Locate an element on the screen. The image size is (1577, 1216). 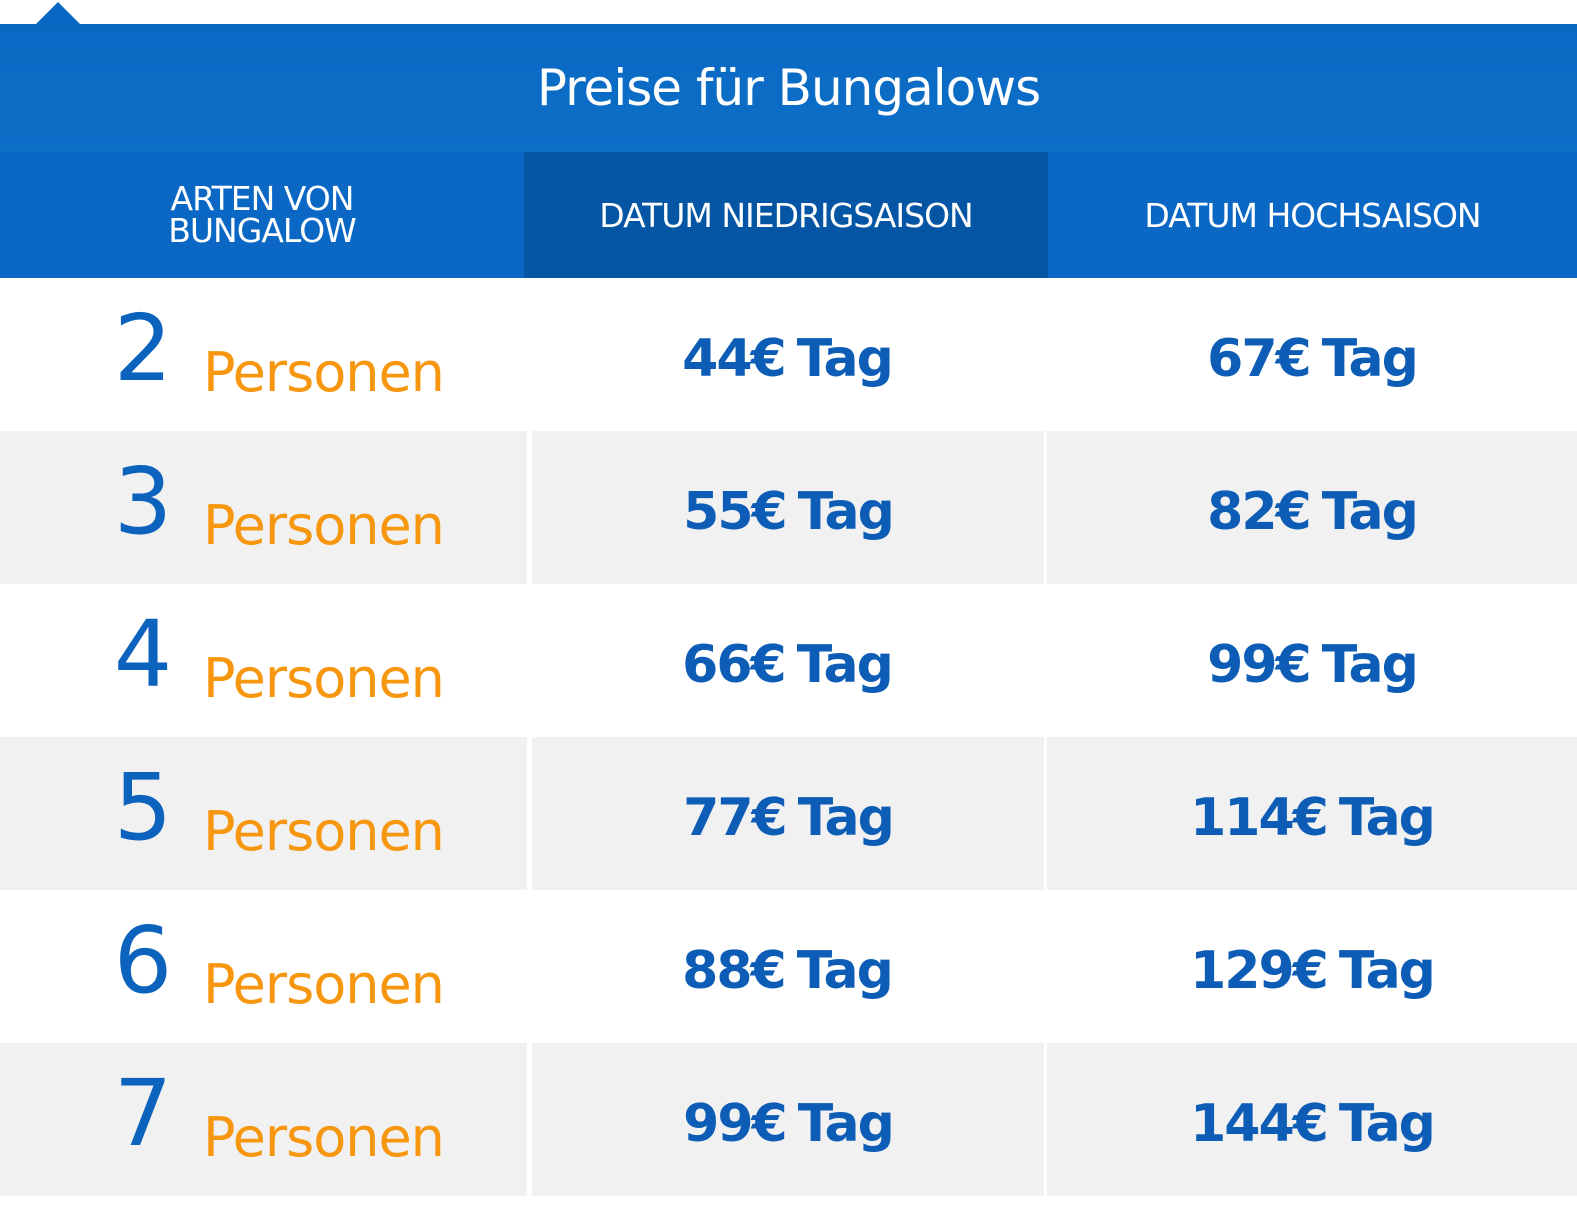
header-type-line-1: ARTEN VON is located at coordinates (262, 198).